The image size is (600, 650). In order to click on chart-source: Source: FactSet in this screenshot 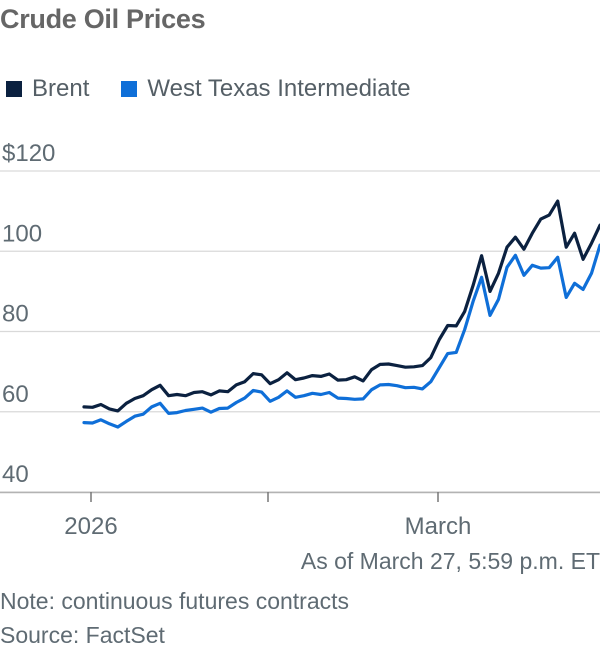, I will do `click(82, 635)`.